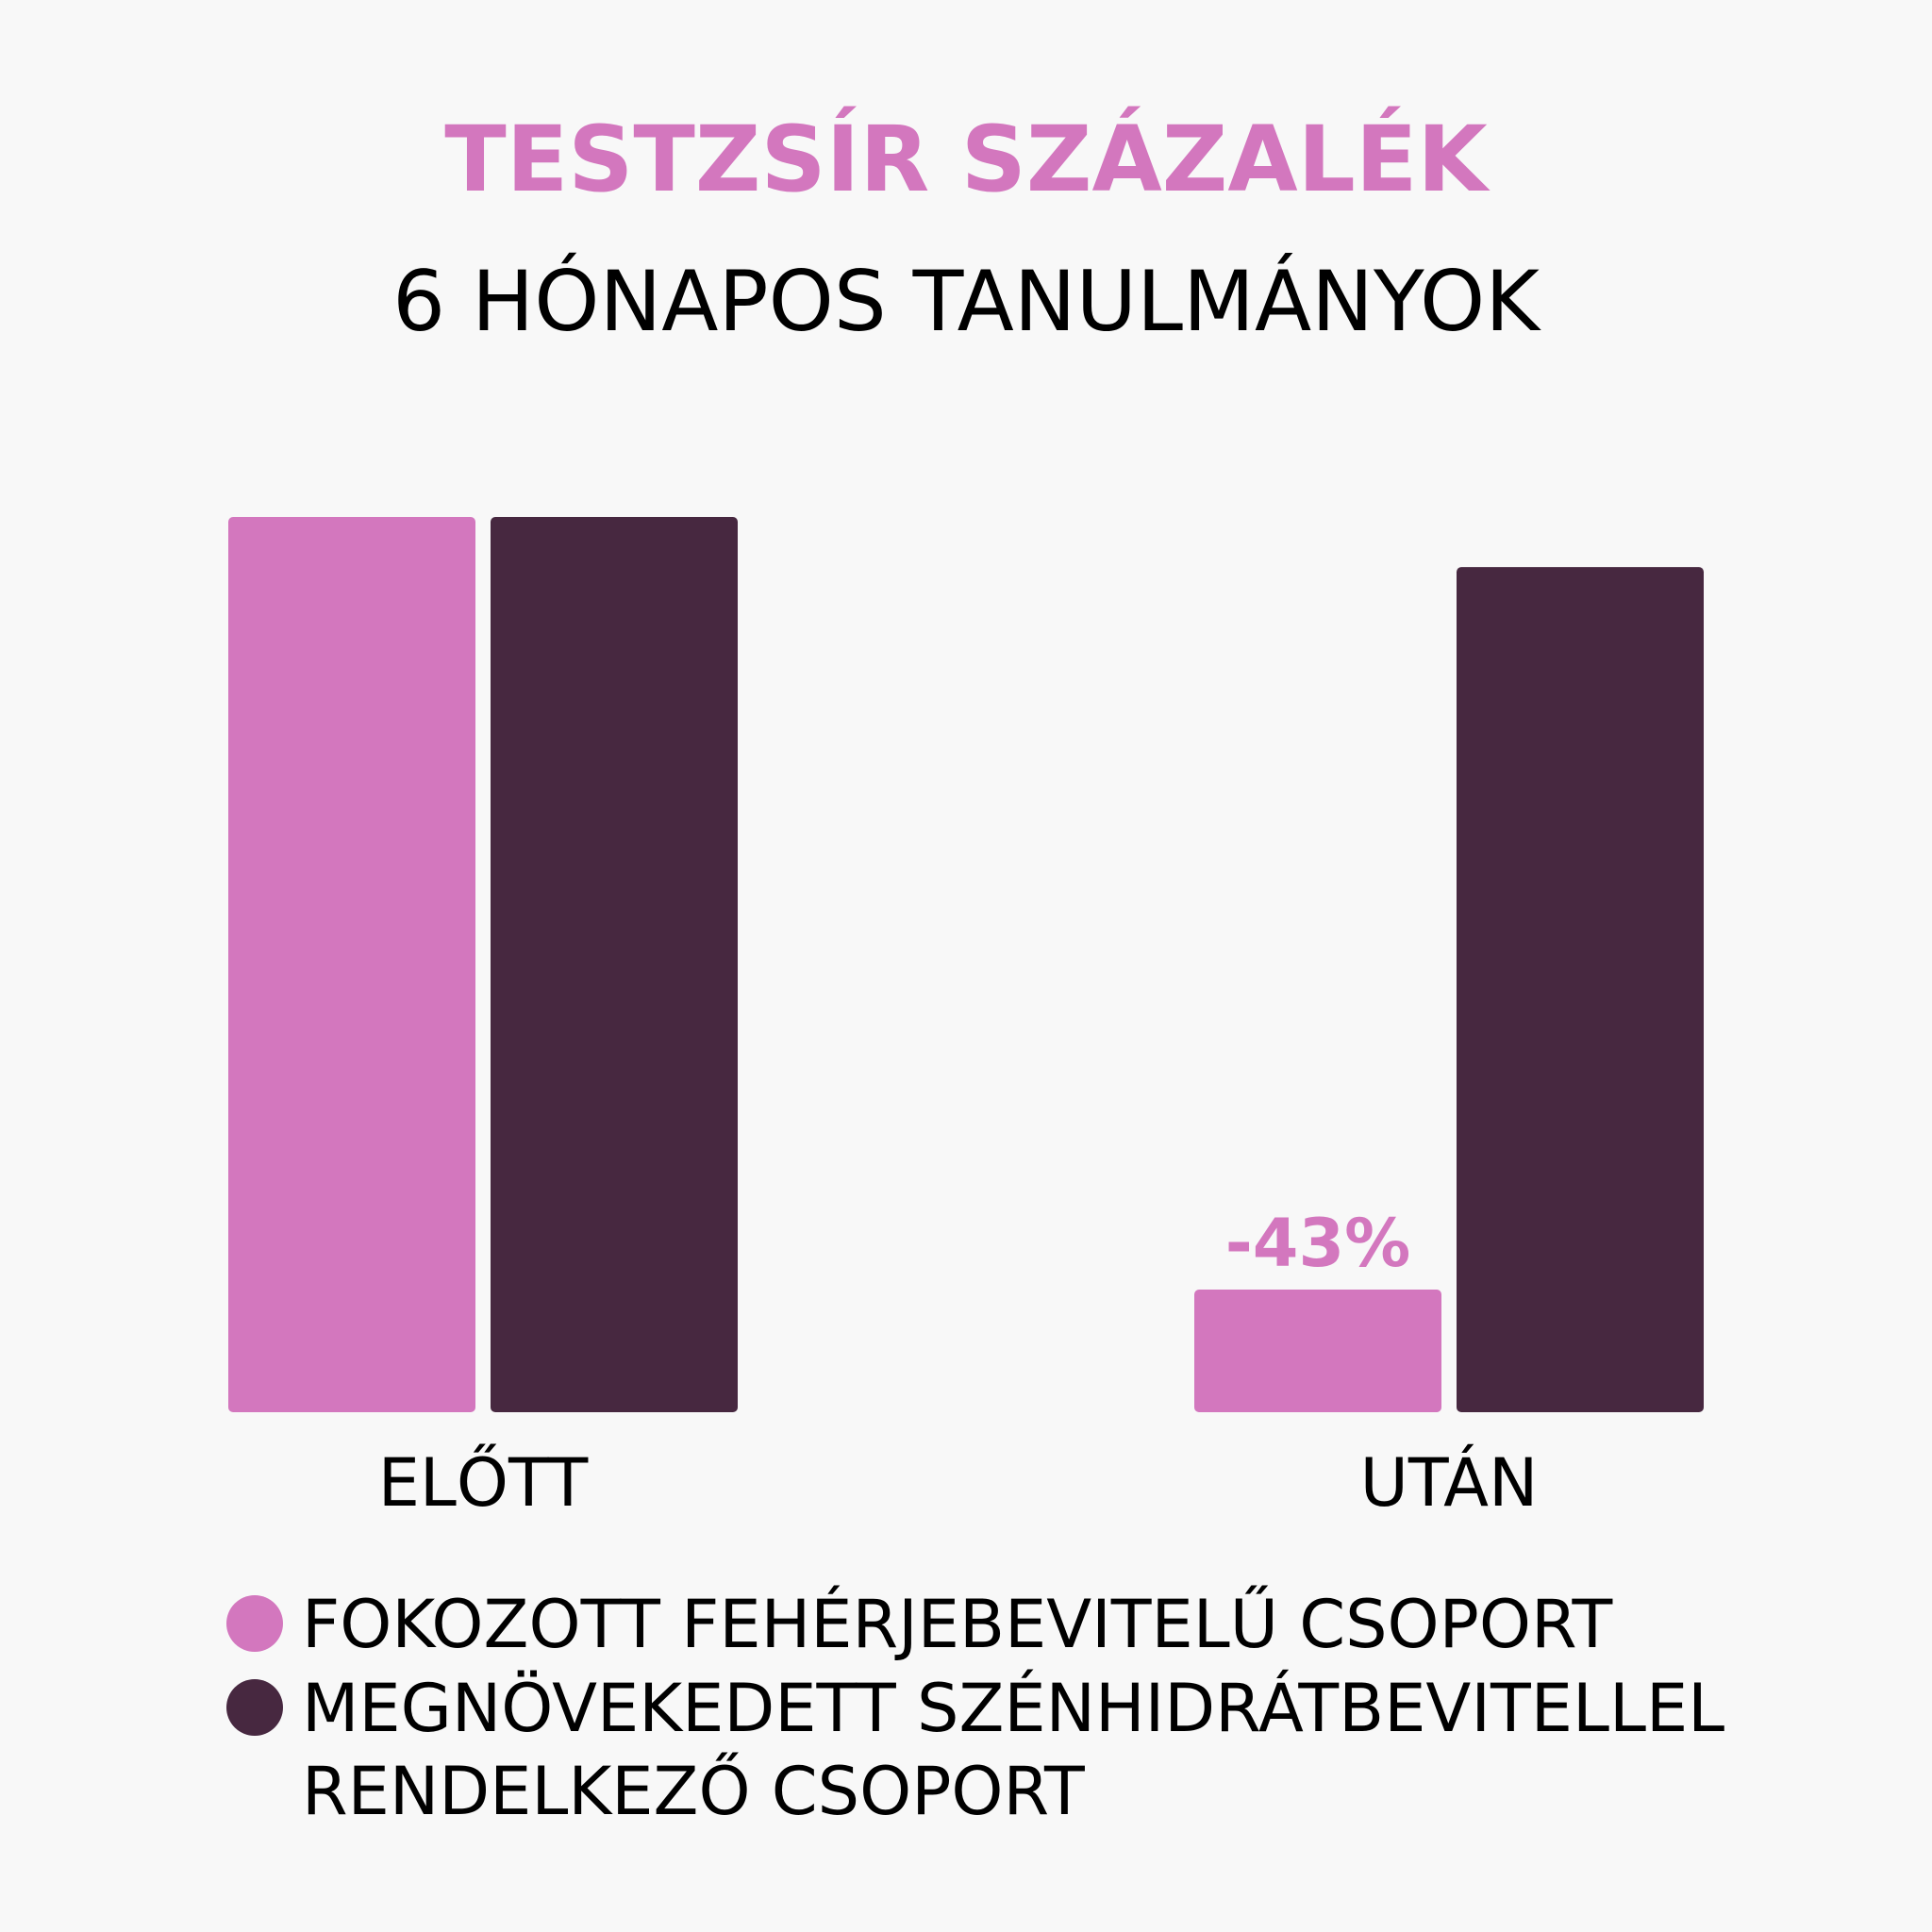  What do you see at coordinates (1013, 1709) in the screenshot?
I see `legend-label: MEGNÖVEKEDETT SZÉNHIDRÁTBEVITELLEL` at bounding box center [1013, 1709].